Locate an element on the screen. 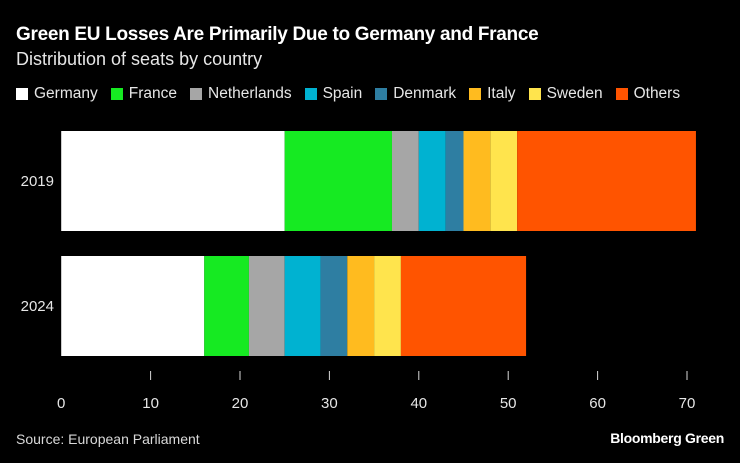  legend-item-sweden: Sweden is located at coordinates (565, 94).